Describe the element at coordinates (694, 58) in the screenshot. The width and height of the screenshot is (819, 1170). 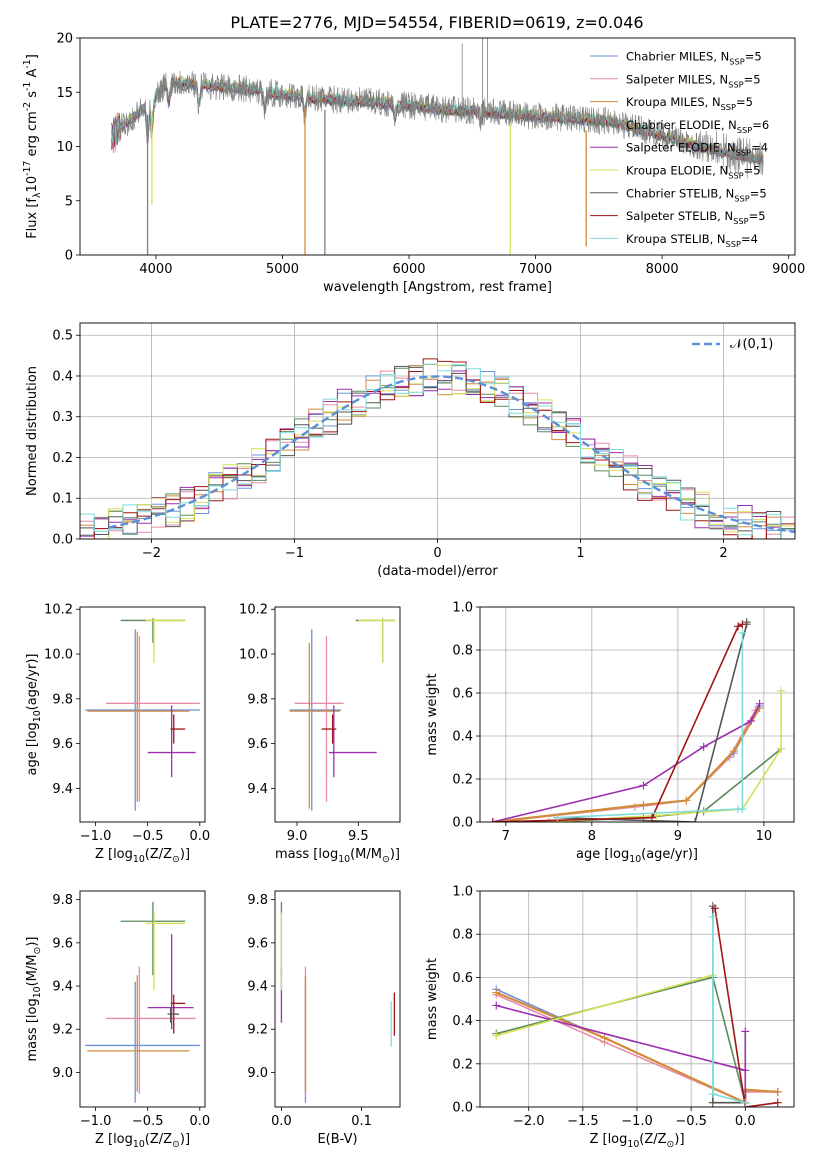
I see `legend-label: Chabrier MILES, NSSP=5` at that location.